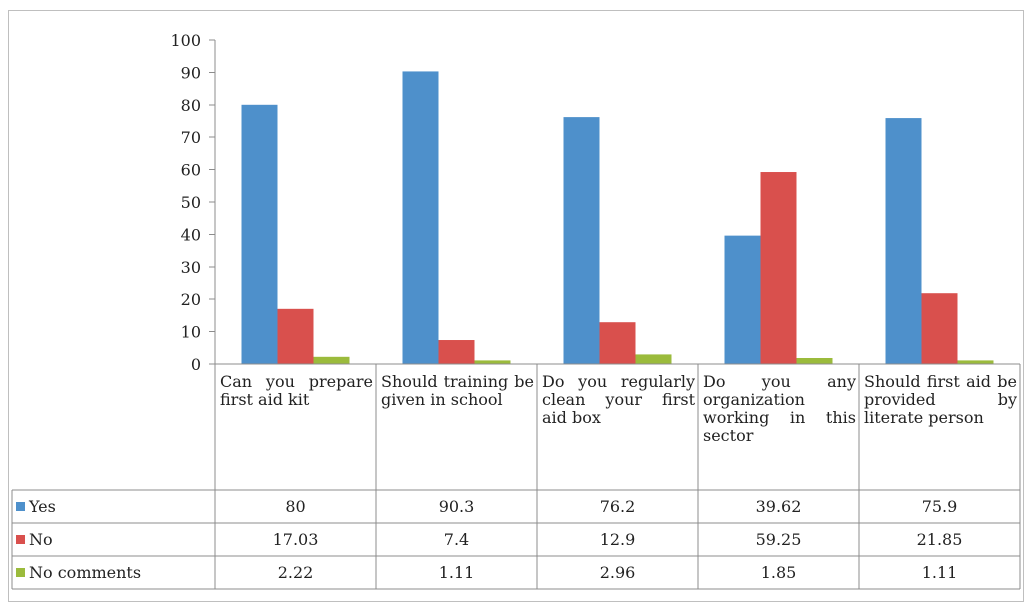  Describe the element at coordinates (778, 539) in the screenshot. I see `data-table-value: 59.25` at that location.